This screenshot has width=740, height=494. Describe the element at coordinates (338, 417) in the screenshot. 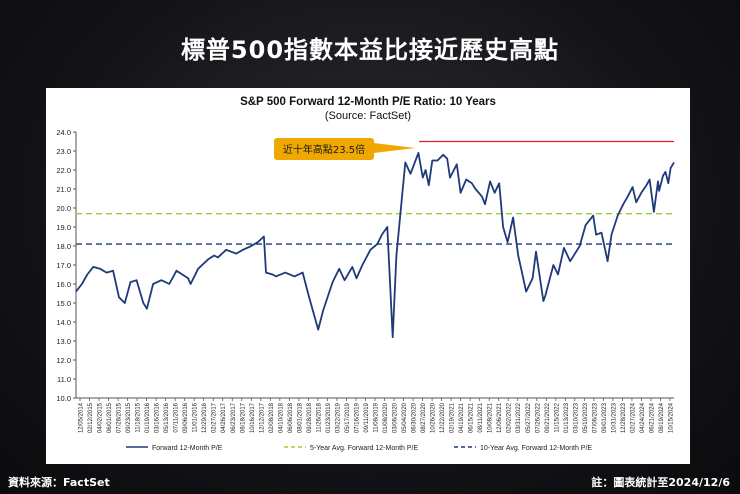

I see `x-tick-label: 03/22/2019` at that location.